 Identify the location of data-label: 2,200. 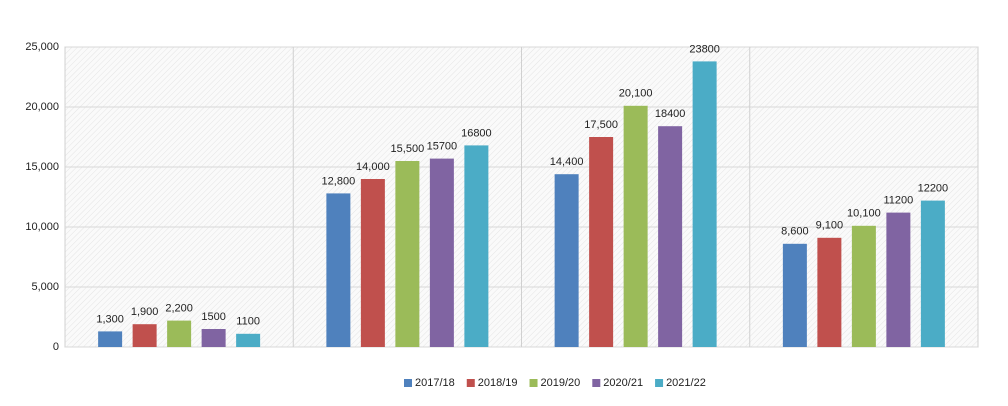
(179, 309).